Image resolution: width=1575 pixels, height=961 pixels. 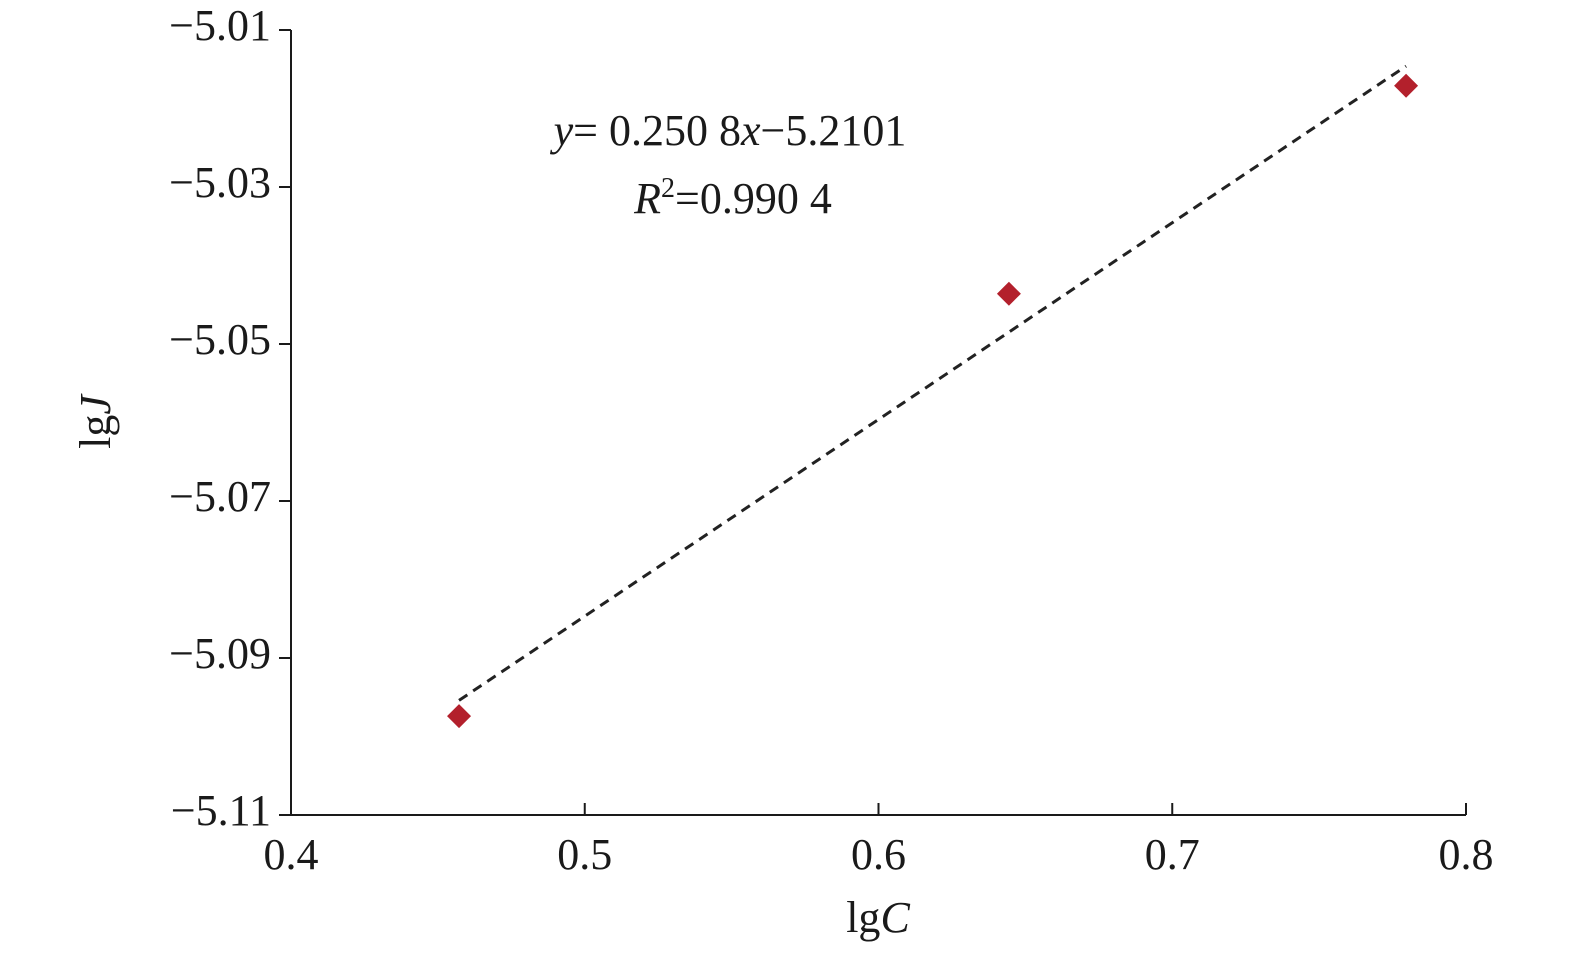 I want to click on r-squared-part: =0.990 4, so click(x=753, y=198).